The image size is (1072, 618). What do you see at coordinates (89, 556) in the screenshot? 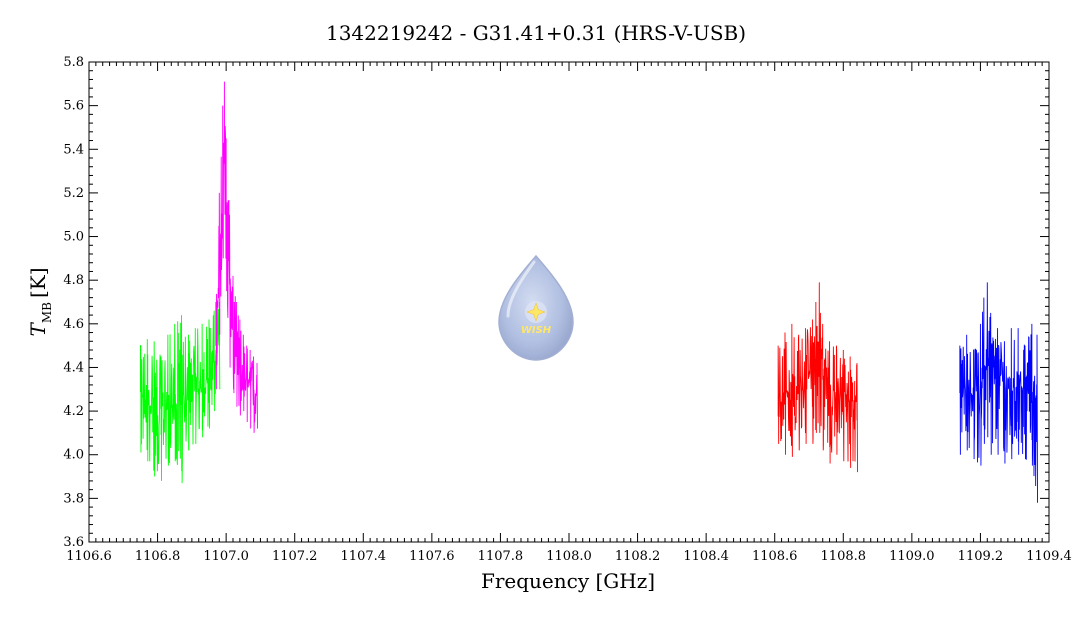
I see `x-tick-label: 1106.6` at bounding box center [89, 556].